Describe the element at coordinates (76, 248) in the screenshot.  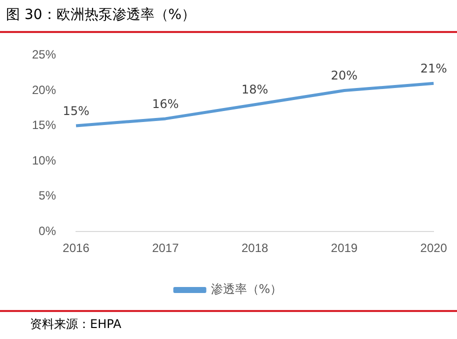
I see `x-tick-label: 2016` at that location.